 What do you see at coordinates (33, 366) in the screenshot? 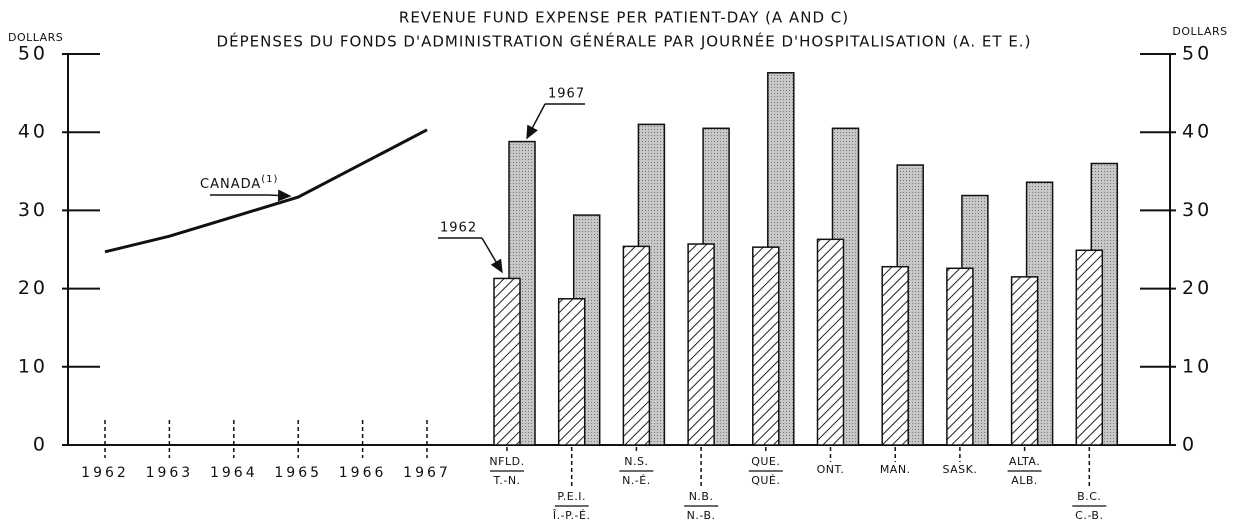
I see `y-tick-label: 10` at bounding box center [33, 366].